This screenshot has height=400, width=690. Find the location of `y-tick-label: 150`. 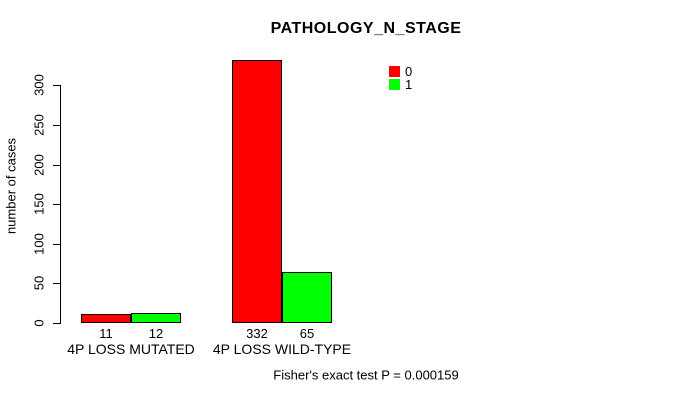

y-tick-label: 150 is located at coordinates (39, 204).